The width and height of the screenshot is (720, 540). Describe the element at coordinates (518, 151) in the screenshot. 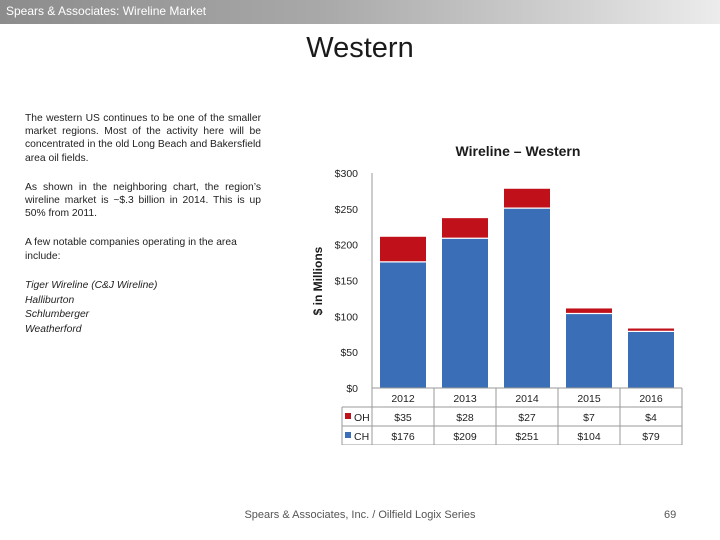

I see `chart-title: Wireline – Western` at that location.